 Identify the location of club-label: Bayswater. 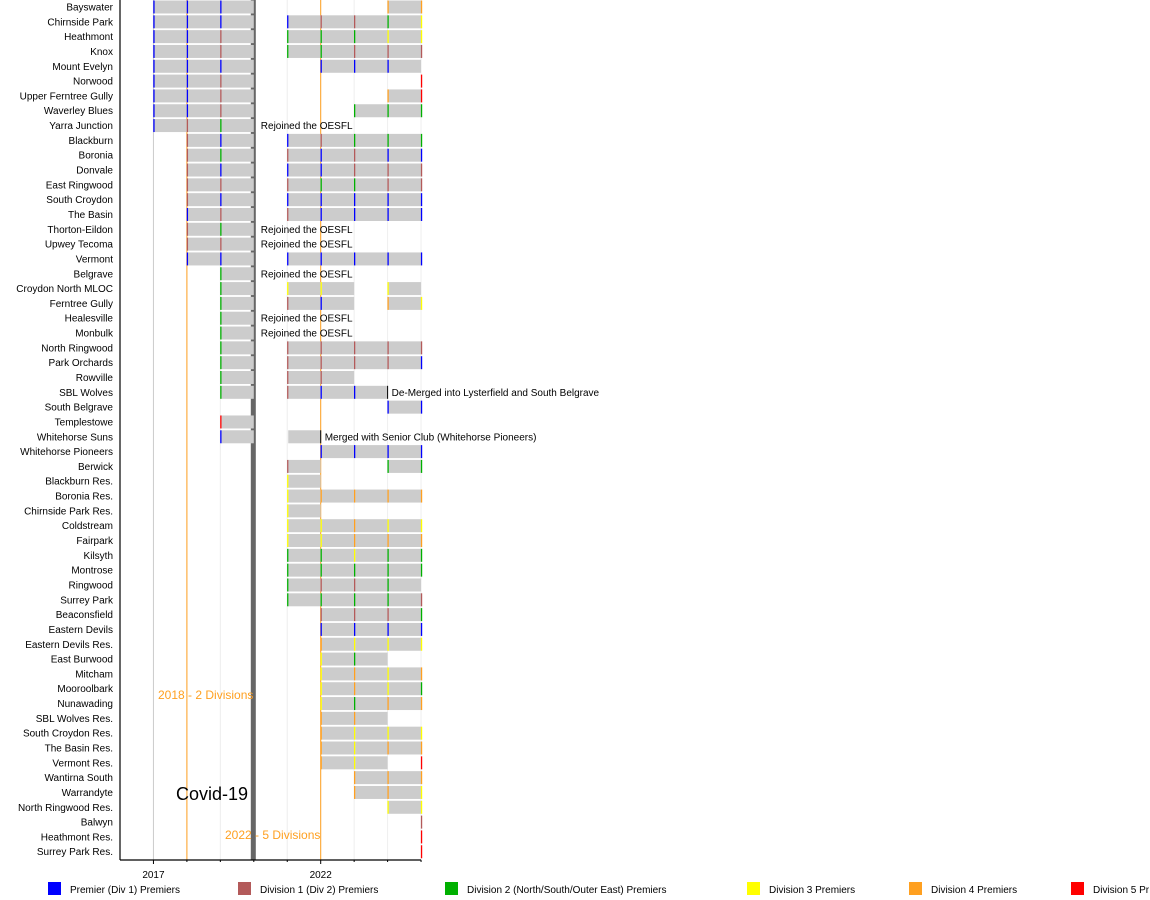
(89, 8).